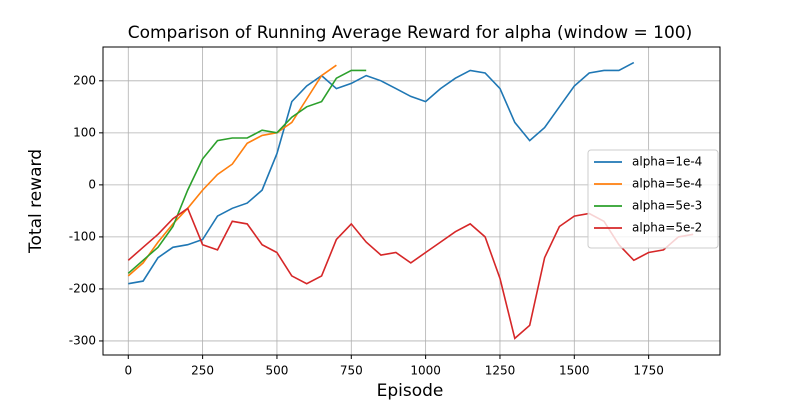 This screenshot has width=800, height=400. I want to click on series-line, so click(232, 170).